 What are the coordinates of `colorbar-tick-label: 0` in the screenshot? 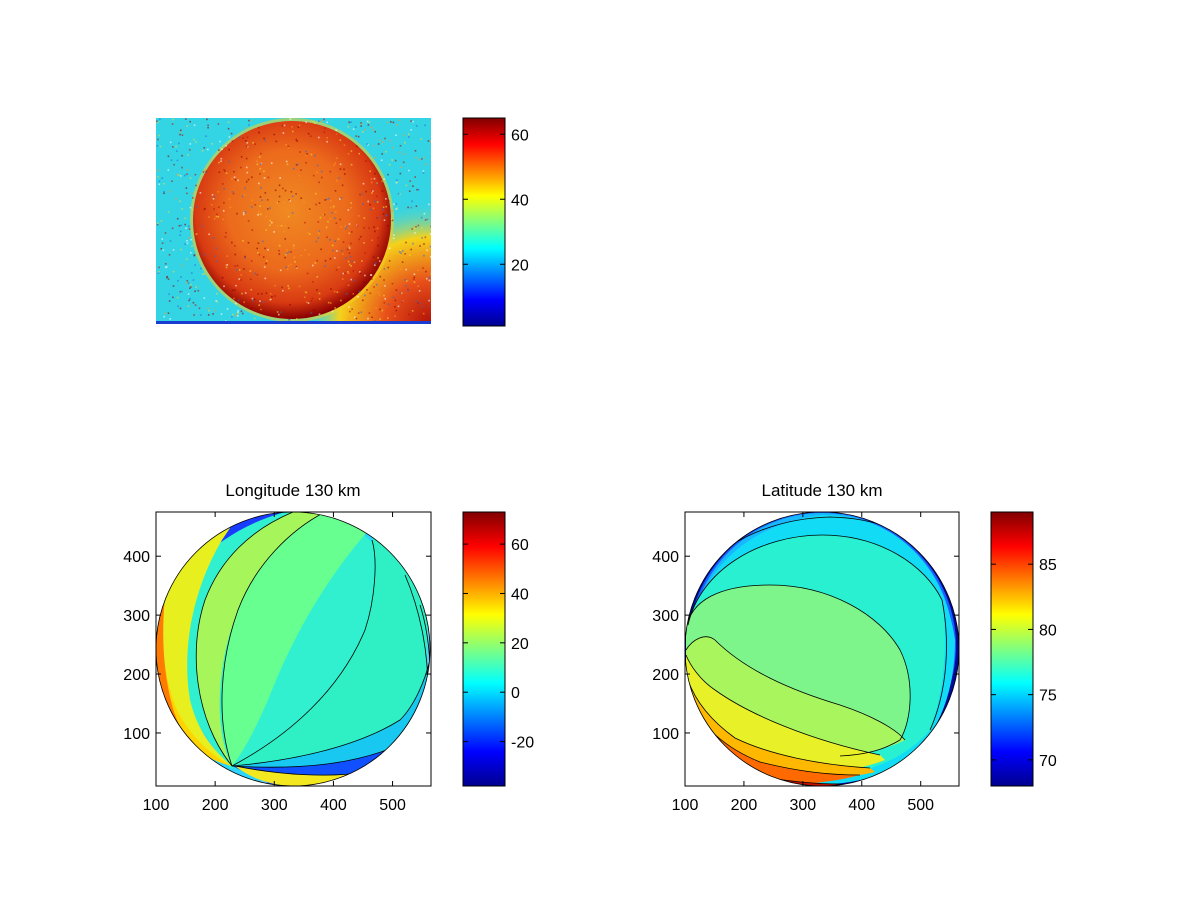 It's located at (515, 693).